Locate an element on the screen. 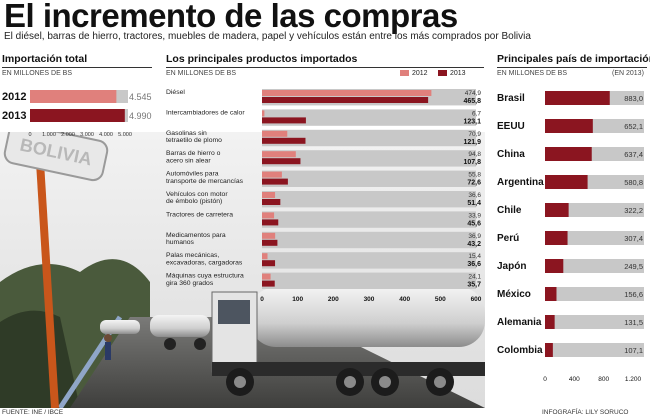 The width and height of the screenshot is (650, 418). legend-2012-swatch is located at coordinates (404, 73).